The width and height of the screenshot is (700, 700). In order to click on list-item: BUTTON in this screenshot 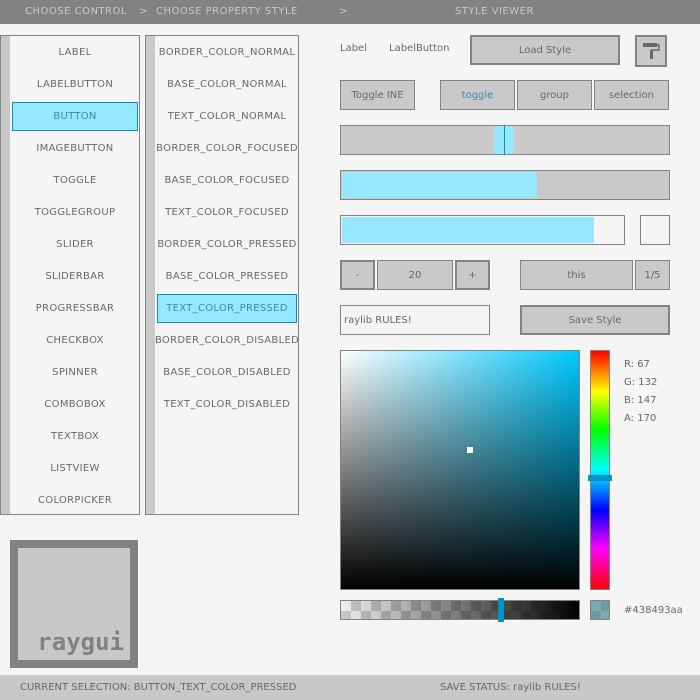, I will do `click(75, 116)`.